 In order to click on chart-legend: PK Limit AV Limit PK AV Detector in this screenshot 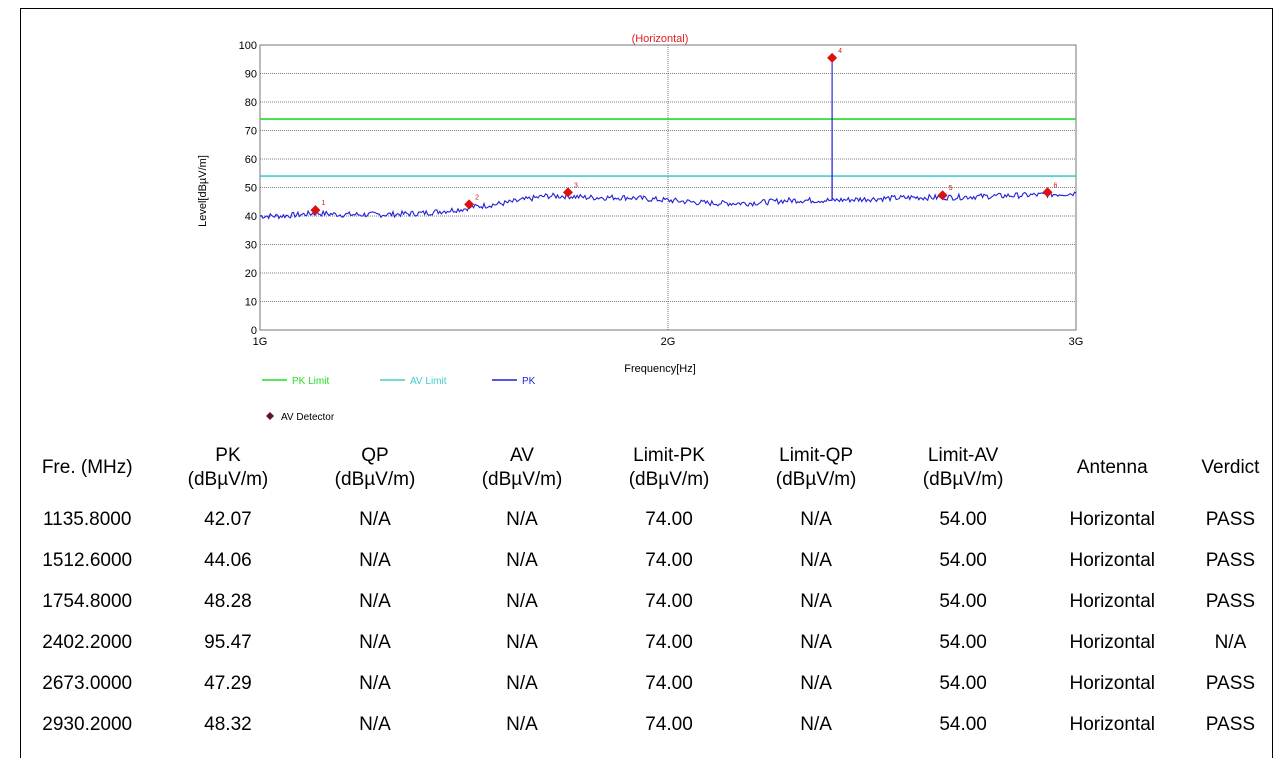, I will do `click(399, 399)`.